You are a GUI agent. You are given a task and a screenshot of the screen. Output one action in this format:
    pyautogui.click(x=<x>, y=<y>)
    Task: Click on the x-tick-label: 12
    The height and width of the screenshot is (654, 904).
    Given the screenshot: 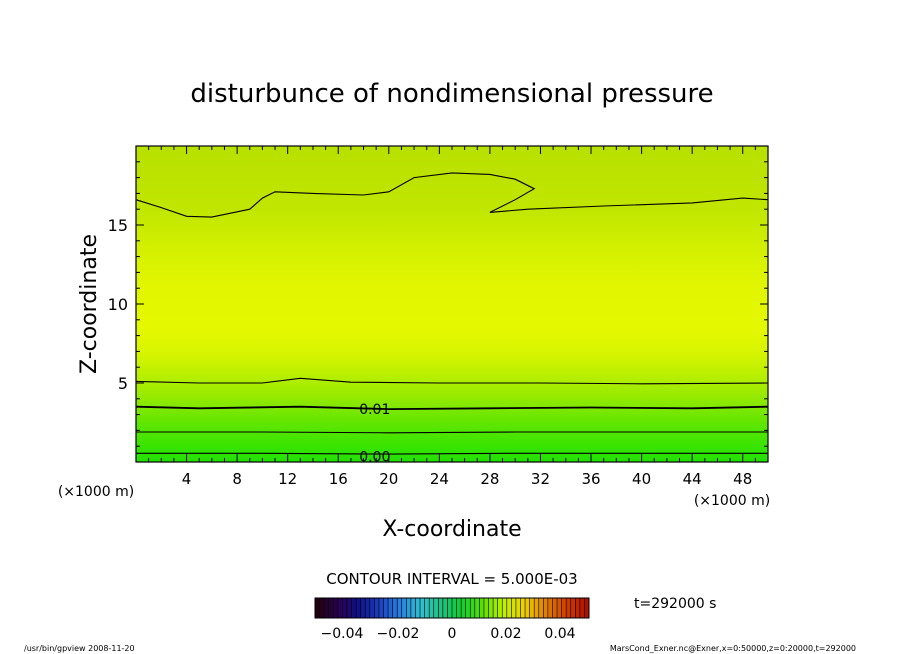 What is the action you would take?
    pyautogui.click(x=287, y=479)
    